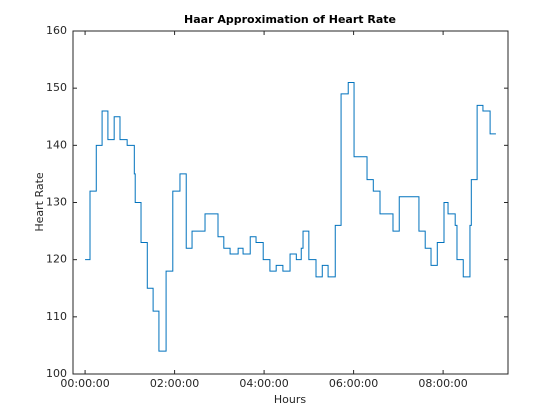 Image resolution: width=560 pixels, height=420 pixels. Describe the element at coordinates (39, 202) in the screenshot. I see `y-axis-label: Heart Rate` at that location.